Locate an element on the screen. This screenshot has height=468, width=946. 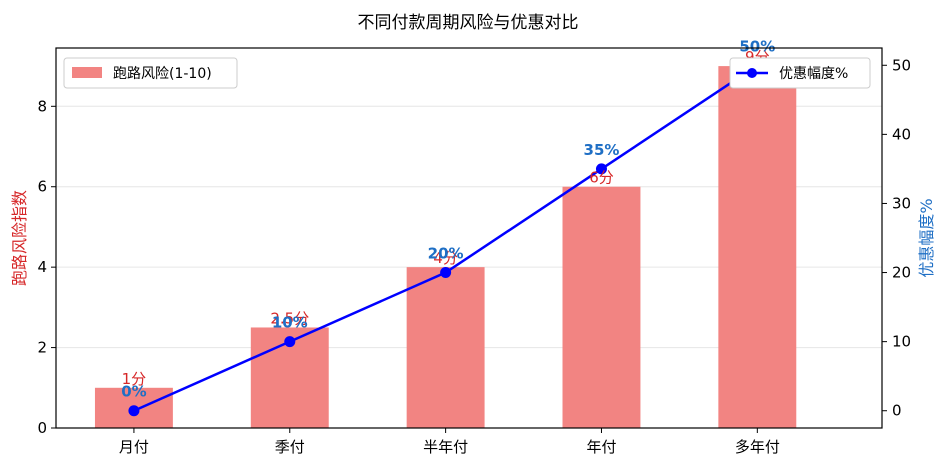
bar-value-label-1: 2.5分 is located at coordinates (289, 318).